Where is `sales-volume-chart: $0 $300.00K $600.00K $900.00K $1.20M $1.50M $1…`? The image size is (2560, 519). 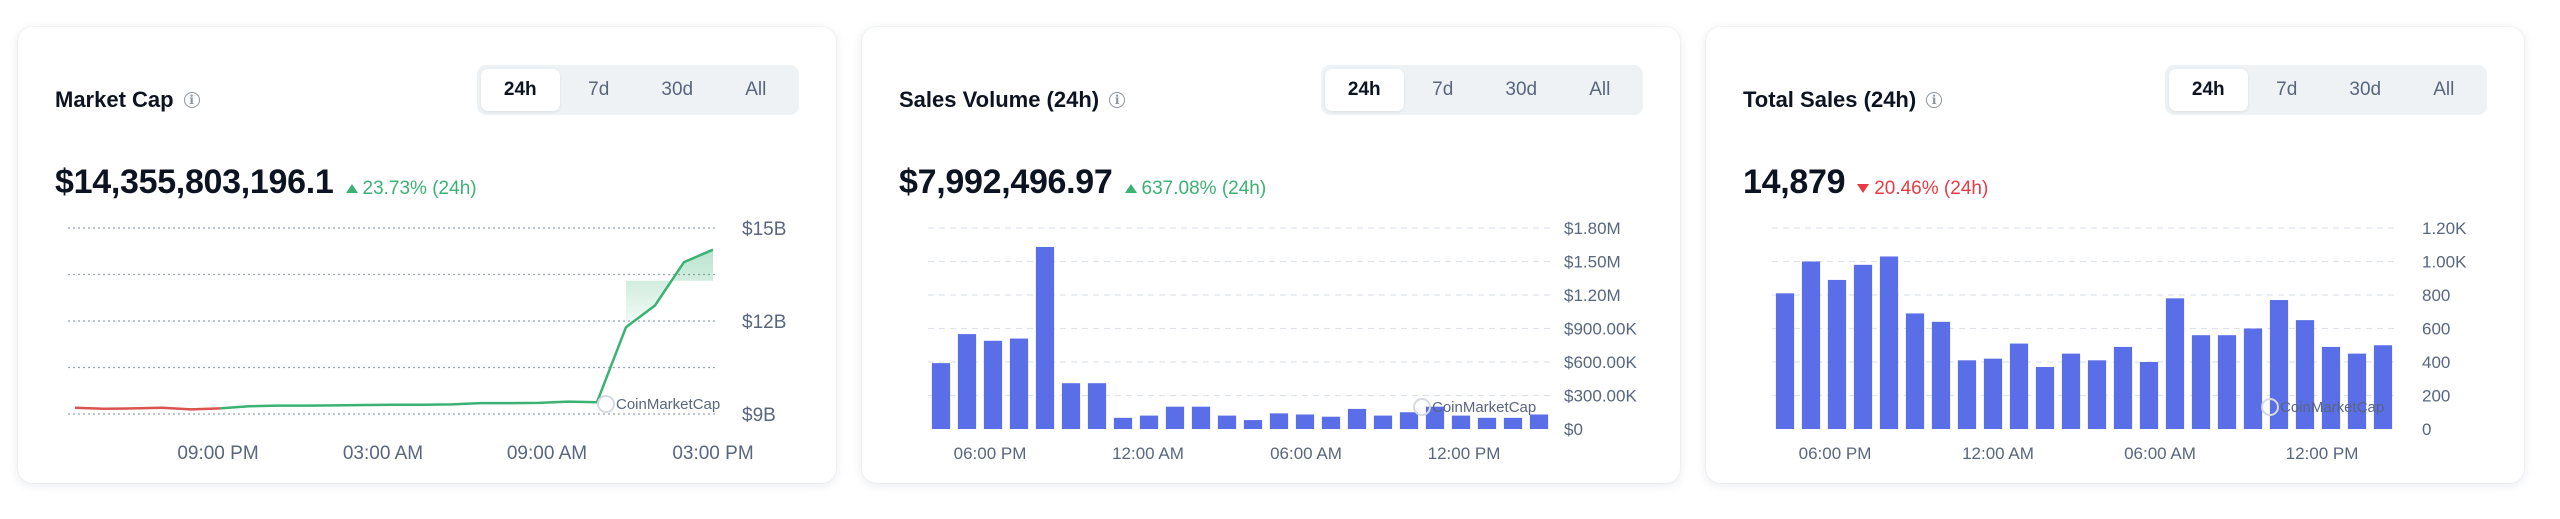
sales-volume-chart: $0 $300.00K $600.00K $900.00K $1.20M $1.50M $1… is located at coordinates (1282, 341).